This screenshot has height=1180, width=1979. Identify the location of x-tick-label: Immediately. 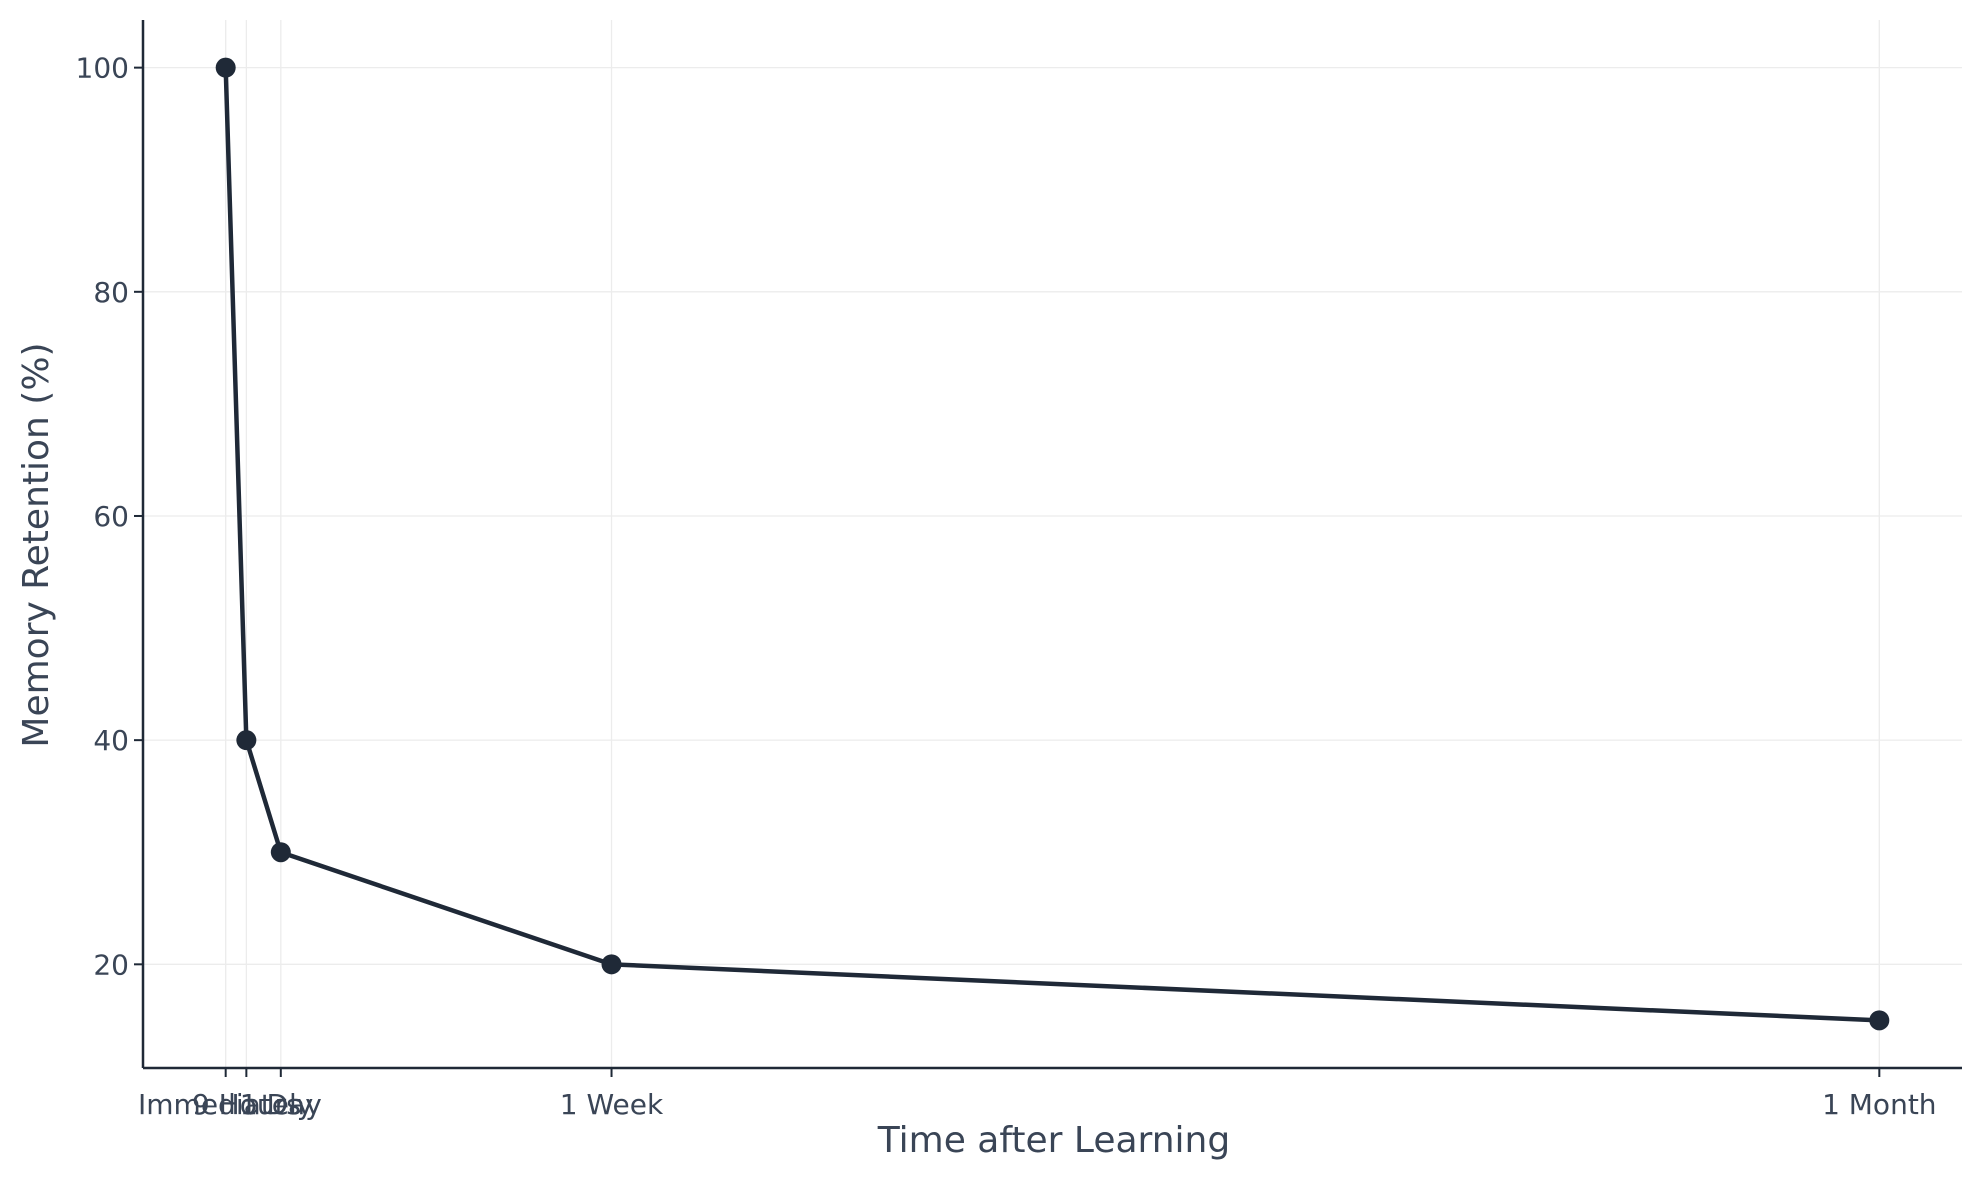
(225, 1104).